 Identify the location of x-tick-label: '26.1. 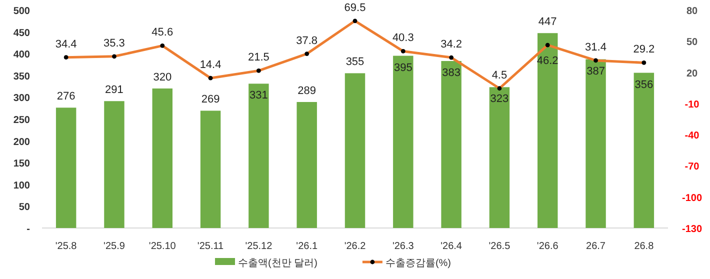
(307, 246).